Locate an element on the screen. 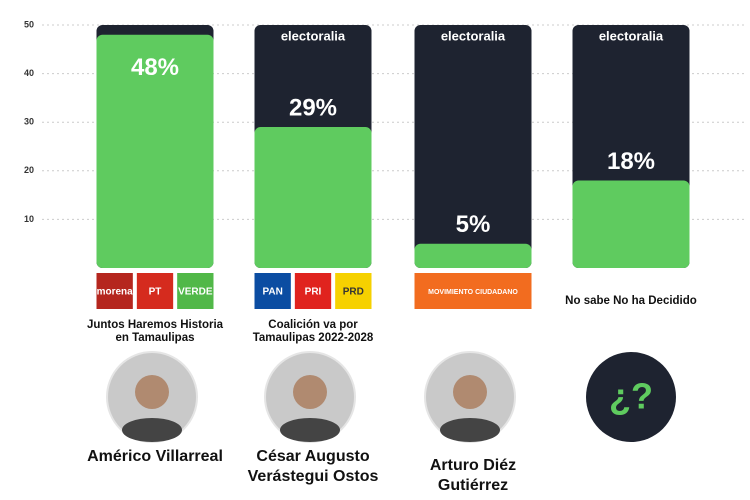 The width and height of the screenshot is (750, 500). candidate-name: Américo Villarreal is located at coordinates (155, 456).